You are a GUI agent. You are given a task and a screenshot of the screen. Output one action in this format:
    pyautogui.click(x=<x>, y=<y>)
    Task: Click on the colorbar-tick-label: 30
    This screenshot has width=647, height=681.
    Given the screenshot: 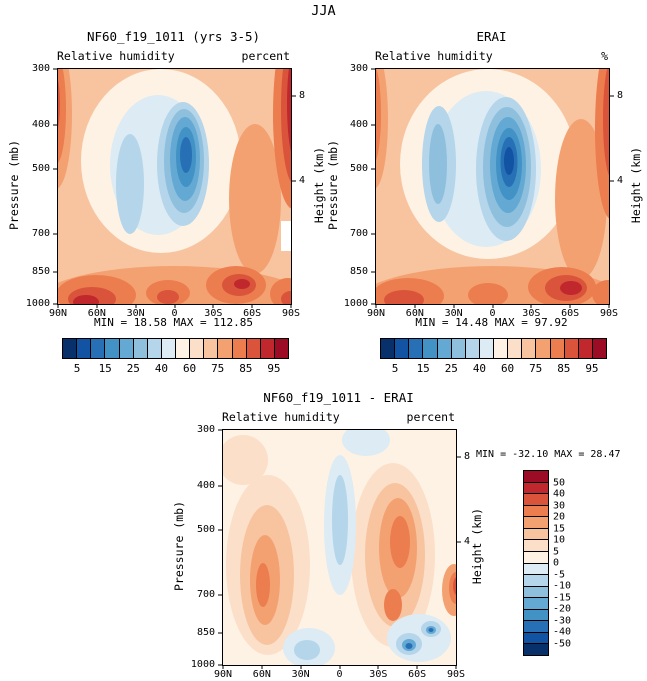 What is the action you would take?
    pyautogui.click(x=559, y=505)
    